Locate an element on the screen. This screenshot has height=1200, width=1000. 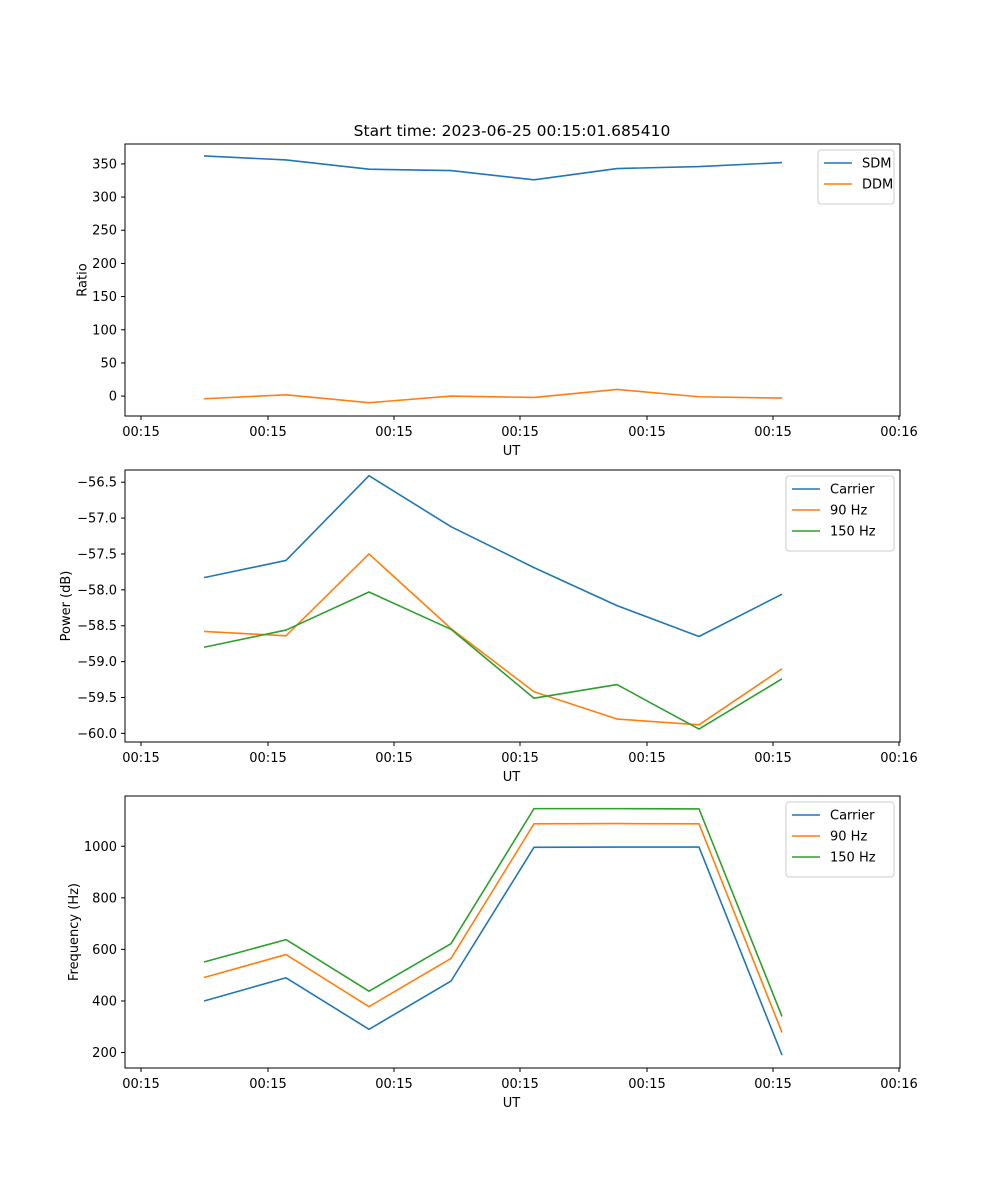
y-tick-label: 0 is located at coordinates (113, 397).